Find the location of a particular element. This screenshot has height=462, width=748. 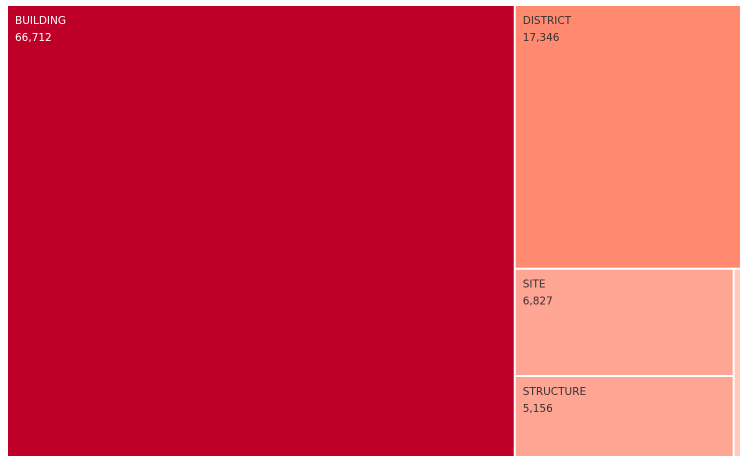

treemap-value-district: 17,346 is located at coordinates (541, 38).